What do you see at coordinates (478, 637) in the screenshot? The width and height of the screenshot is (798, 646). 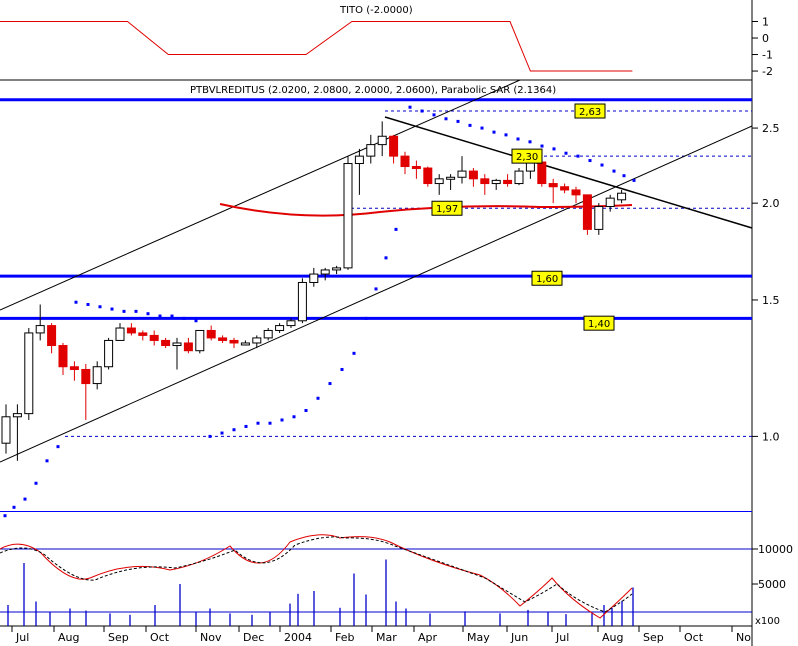 I see `x-tick-label: May` at bounding box center [478, 637].